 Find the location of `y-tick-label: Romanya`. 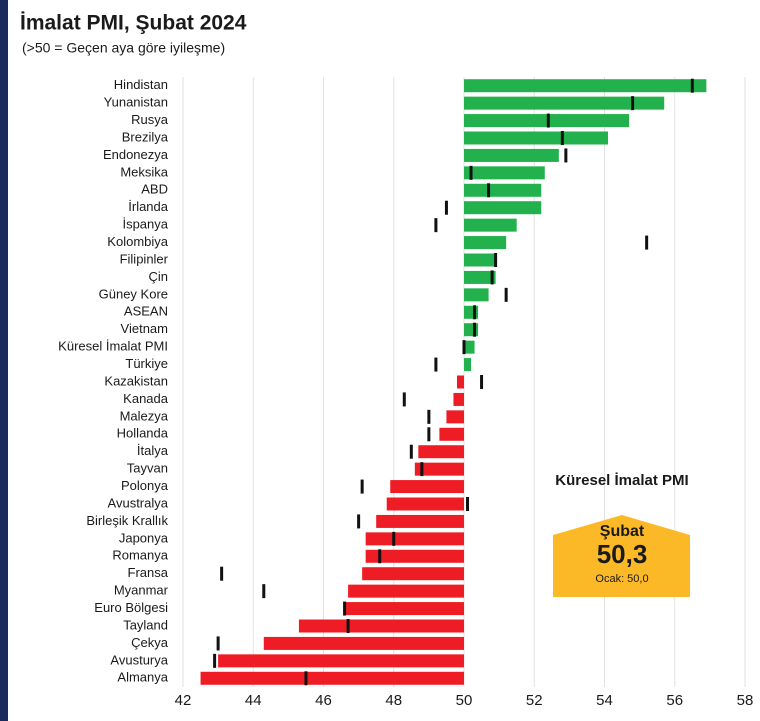

y-tick-label: Romanya is located at coordinates (140, 555).